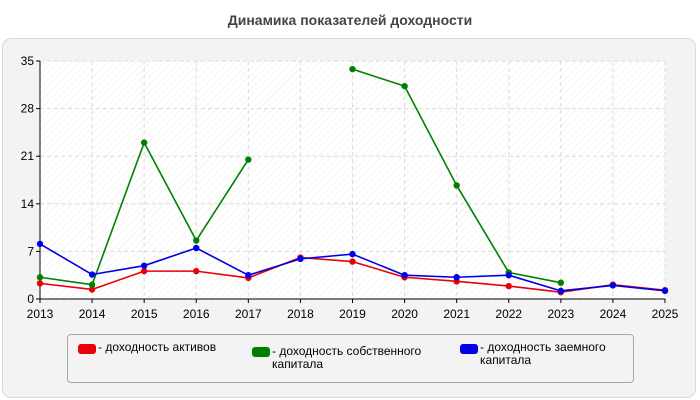 This screenshot has width=700, height=400. I want to click on legend-swatch-debt, so click(469, 349).